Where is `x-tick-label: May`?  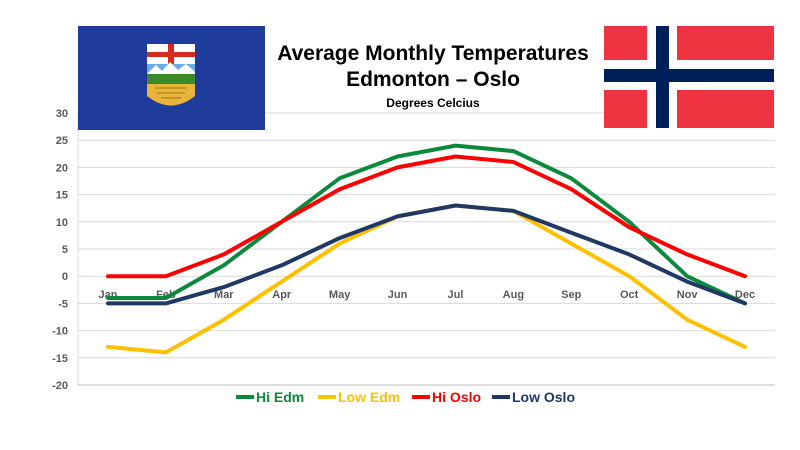
x-tick-label: May is located at coordinates (340, 295).